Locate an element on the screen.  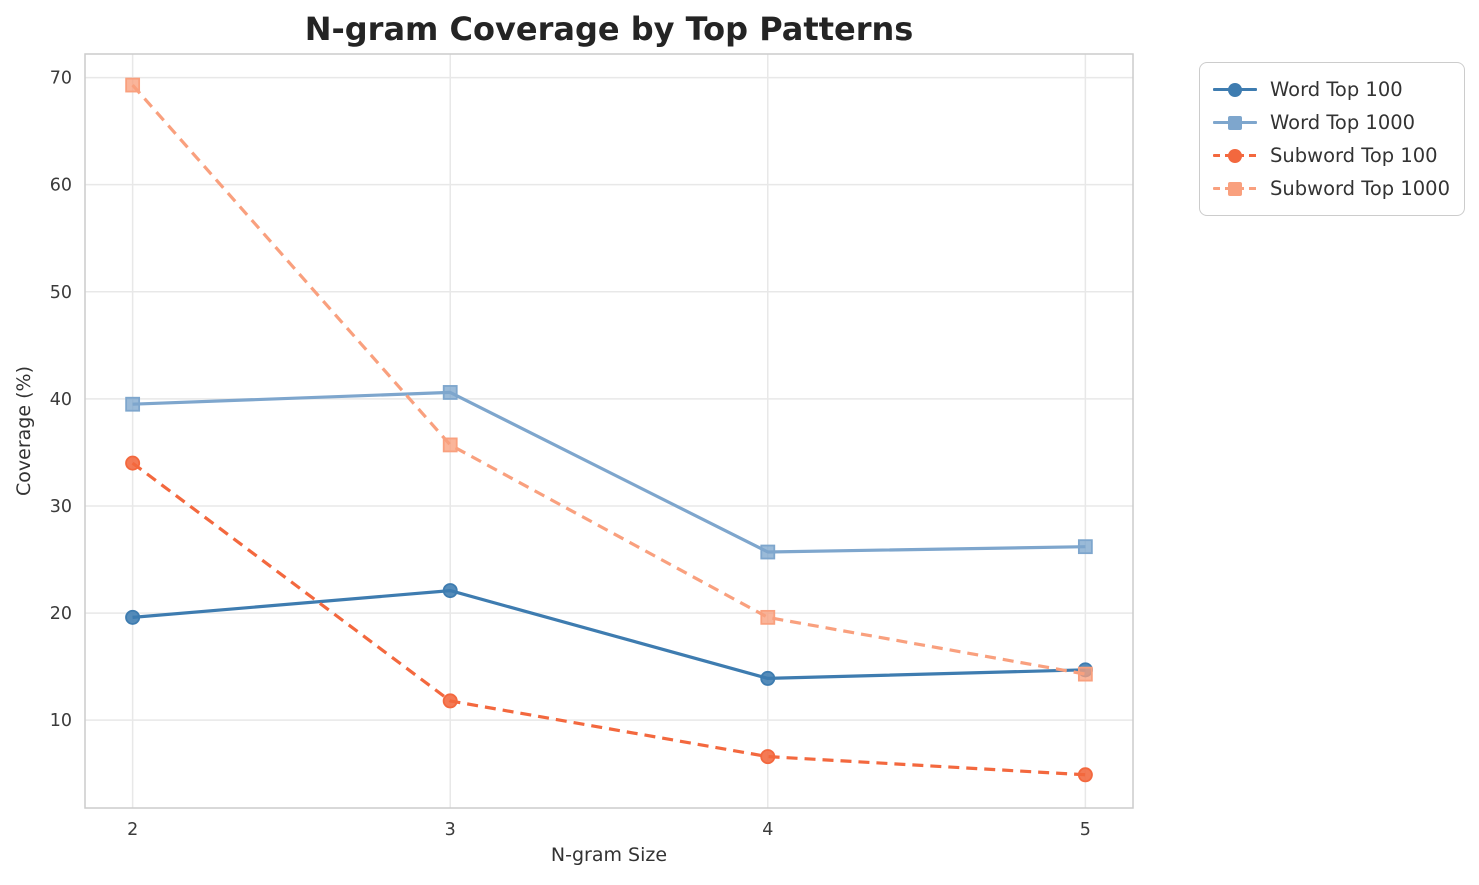
legend-item-word-top-100: Word Top 100 is located at coordinates (1331, 89).